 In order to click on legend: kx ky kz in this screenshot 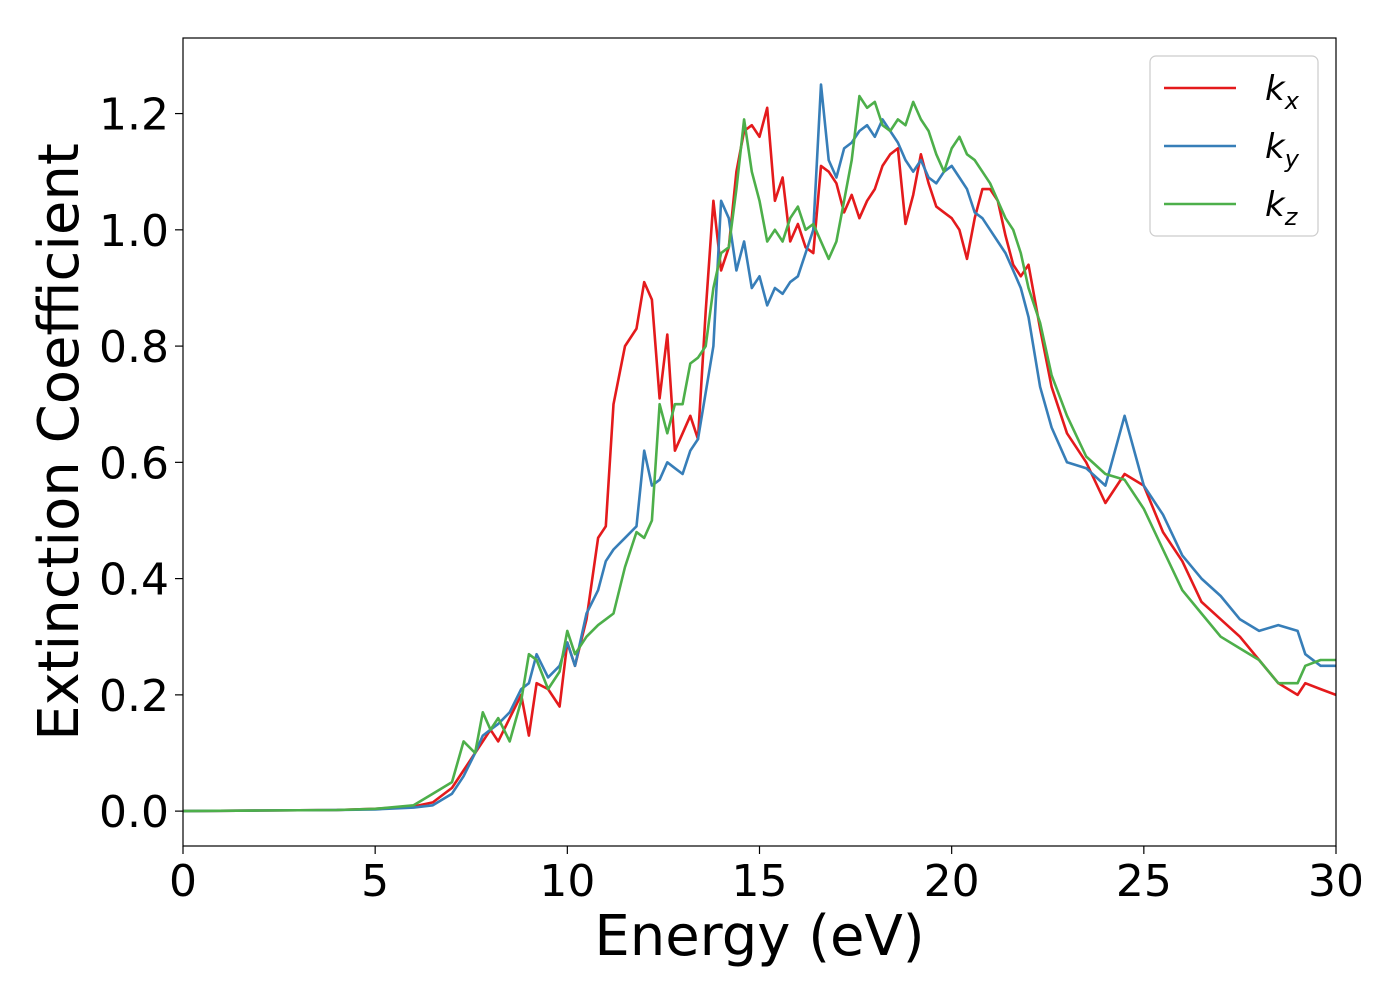, I will do `click(1234, 146)`.